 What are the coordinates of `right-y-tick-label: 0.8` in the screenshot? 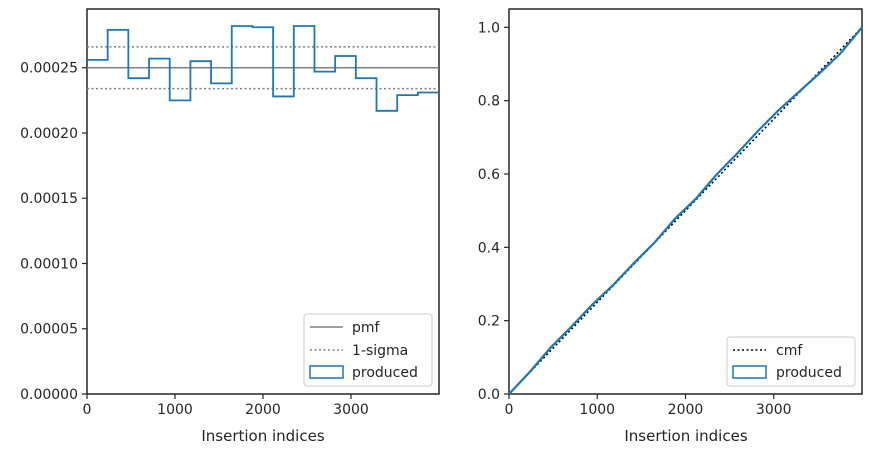 It's located at (489, 102).